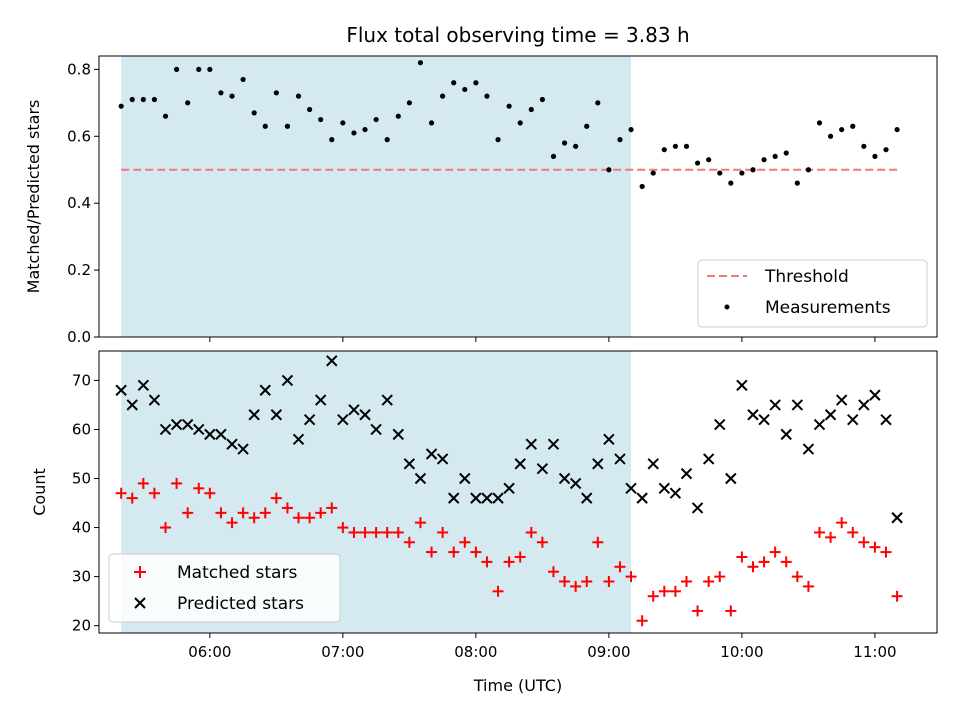 The width and height of the screenshot is (960, 720). What do you see at coordinates (224, 588) in the screenshot?
I see `bottom-legend: Matched stars Predicted stars` at bounding box center [224, 588].